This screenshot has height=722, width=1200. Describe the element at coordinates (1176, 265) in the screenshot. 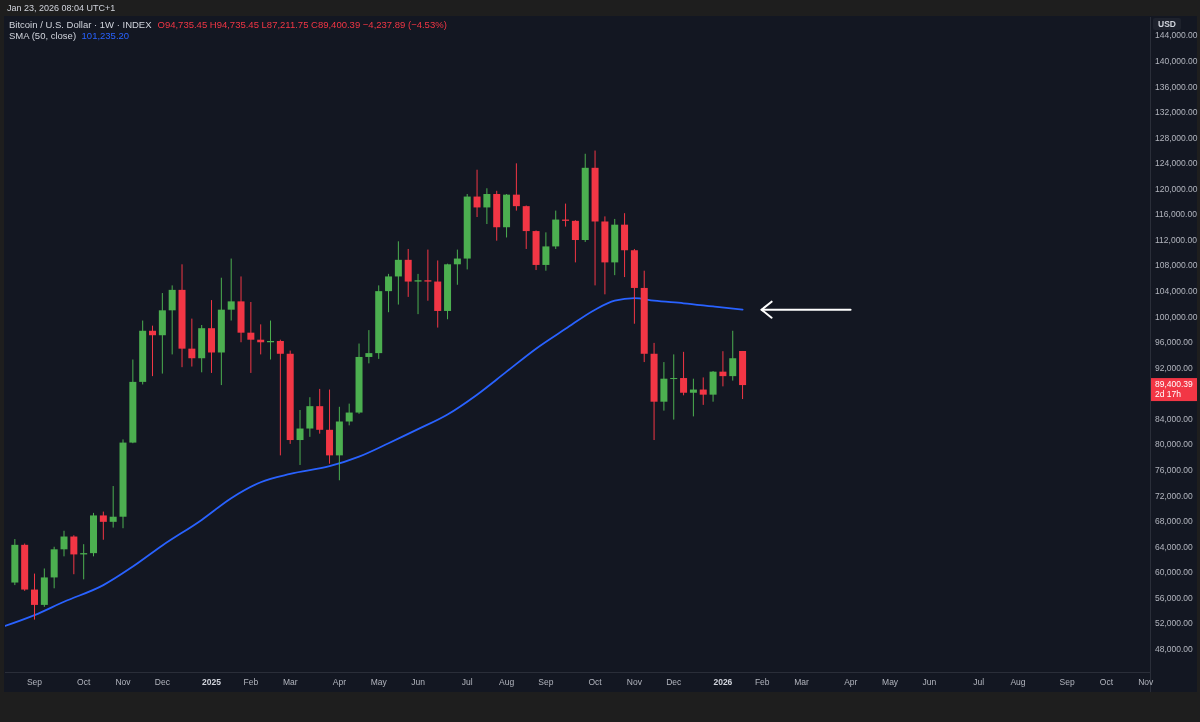

I see `y-tick-label: 108,000.00` at that location.